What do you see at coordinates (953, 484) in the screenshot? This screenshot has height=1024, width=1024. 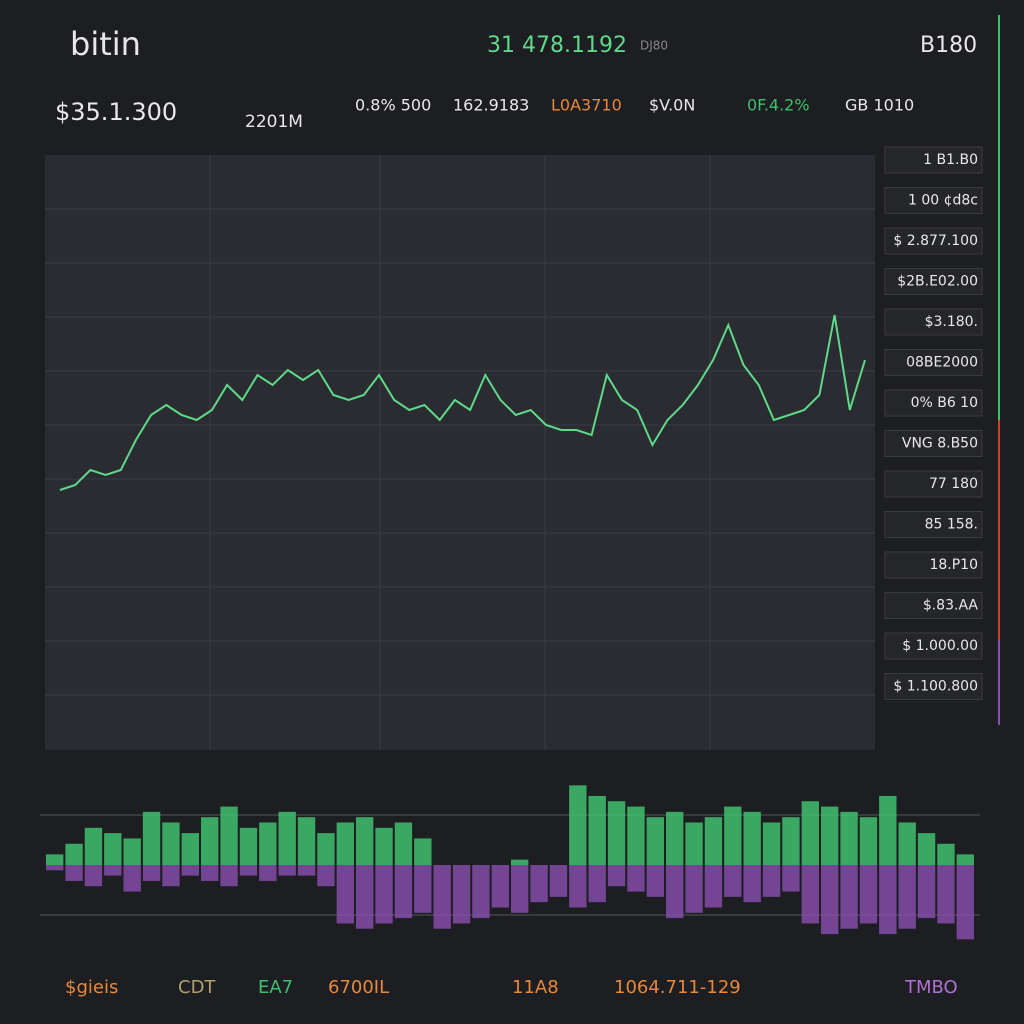 I see `order-label: 77 180` at bounding box center [953, 484].